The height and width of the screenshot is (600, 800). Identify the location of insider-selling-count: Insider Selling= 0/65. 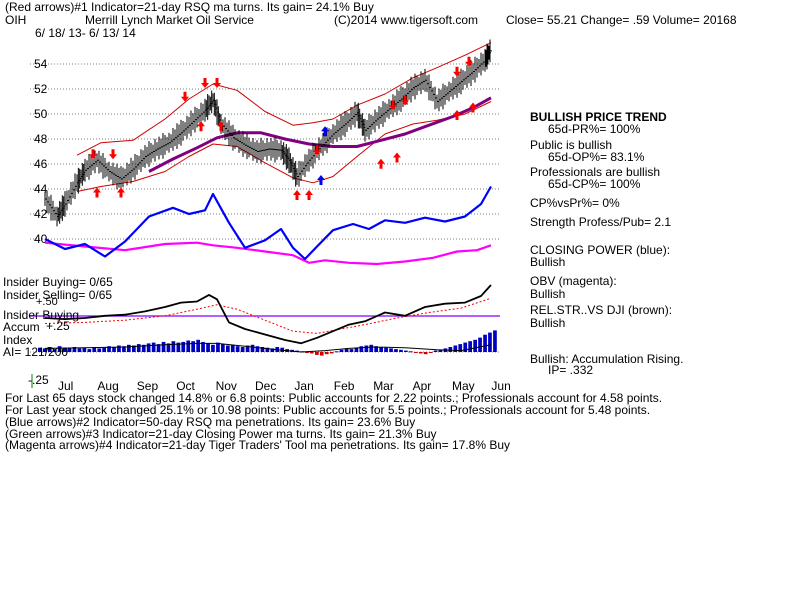
(58, 295).